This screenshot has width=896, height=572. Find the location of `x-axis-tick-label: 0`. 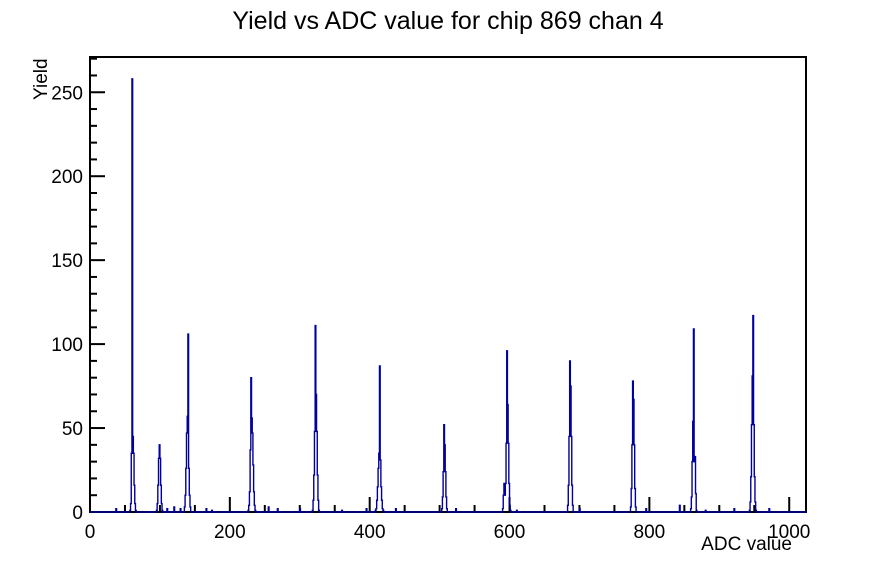

x-axis-tick-label: 0 is located at coordinates (90, 532).